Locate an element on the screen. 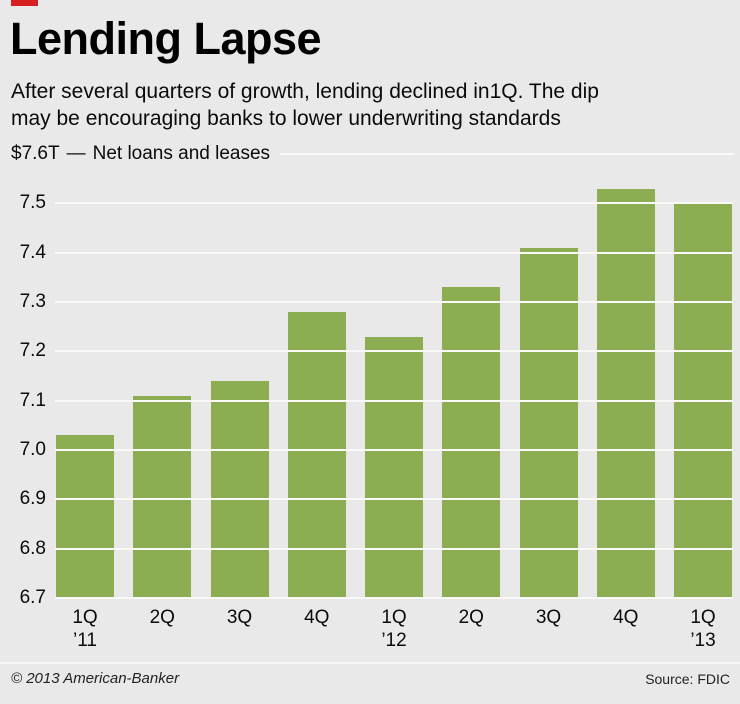 The width and height of the screenshot is (740, 704). y-tick-label: 6.7 is located at coordinates (32, 597).